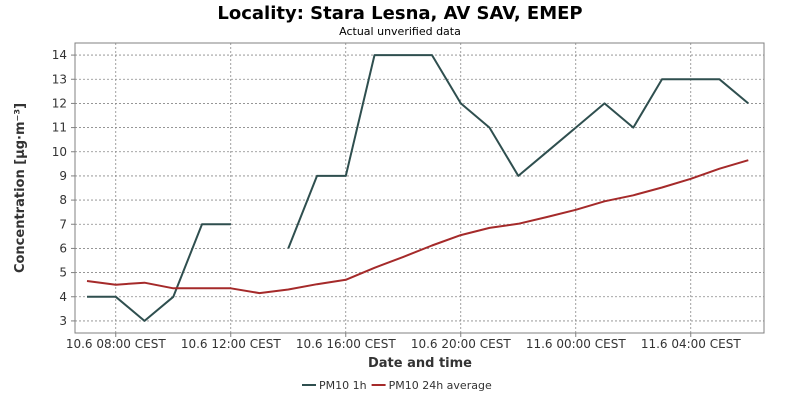 The height and width of the screenshot is (400, 800). I want to click on y-axis-label: Concentration [µg·m⁻³], so click(20, 188).